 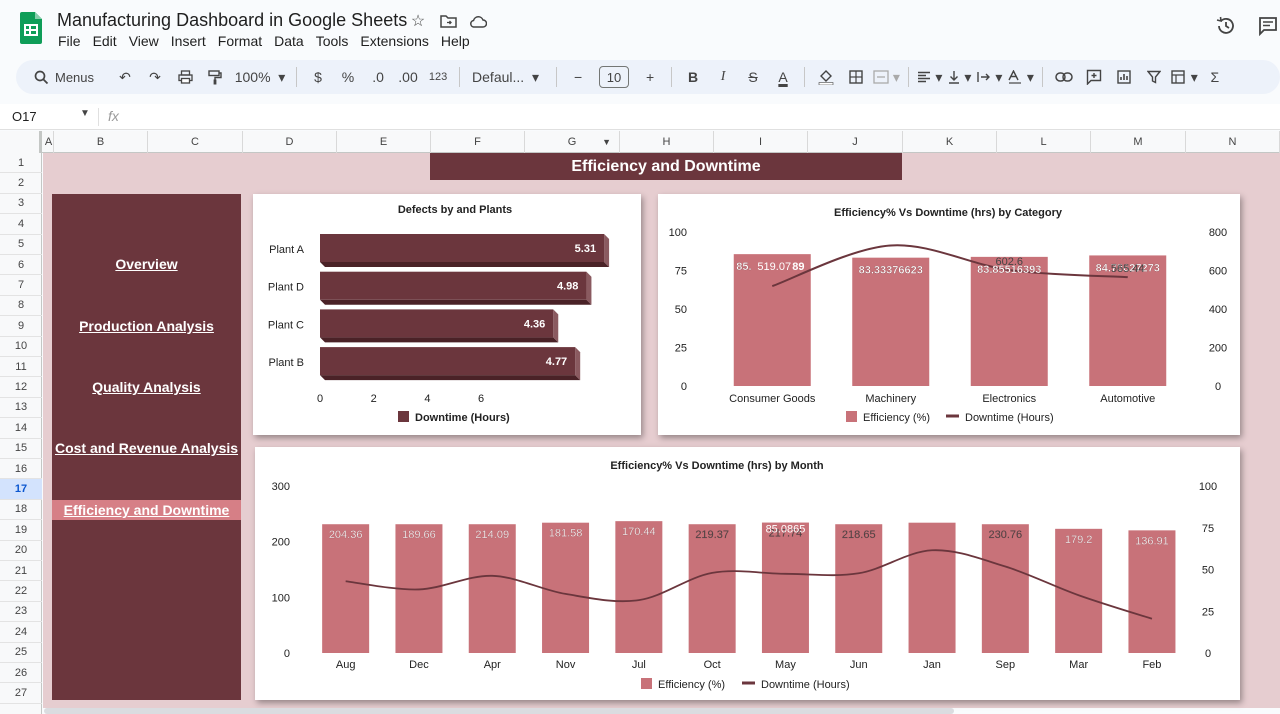 What do you see at coordinates (146, 448) in the screenshot?
I see `nav-cost-revenue-analysis: Cost and Revenue Analysis` at bounding box center [146, 448].